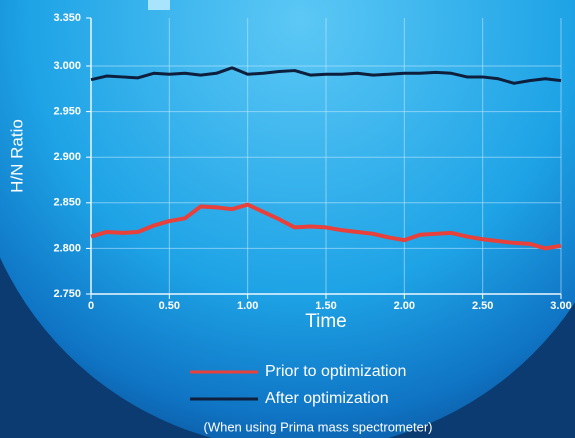 This screenshot has height=438, width=575. I want to click on x-tick-label: 0, so click(91, 306).